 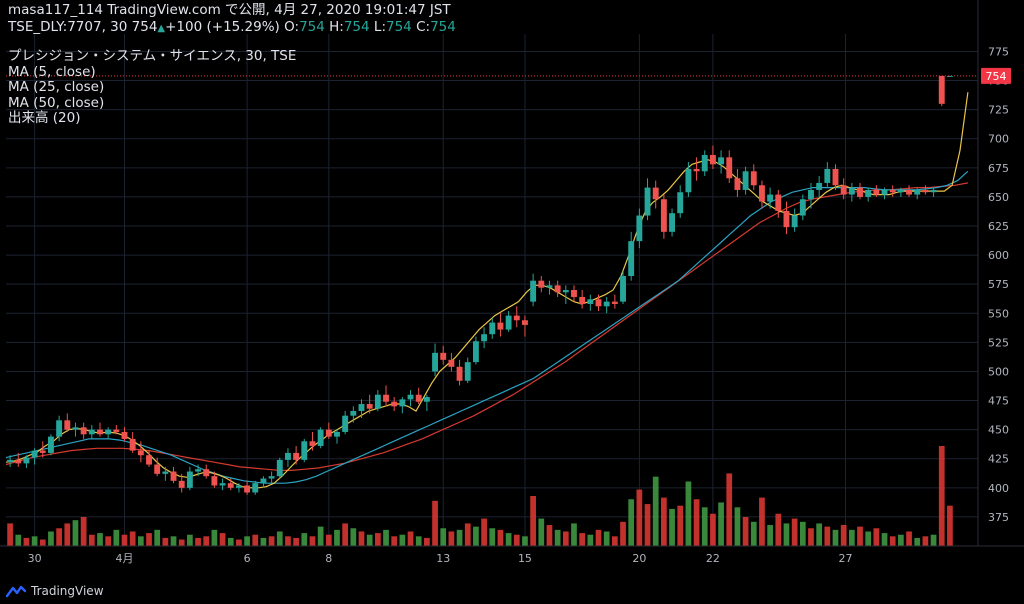 I want to click on tradingview-logo-icon, so click(x=16, y=591).